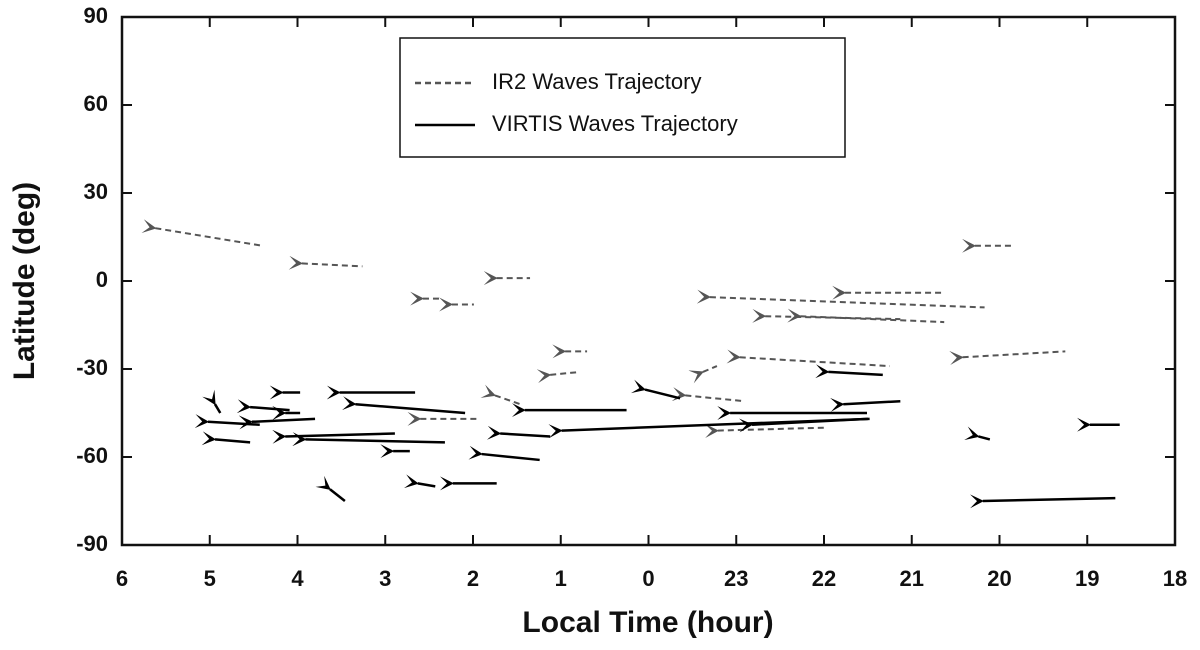 The image size is (1200, 650). I want to click on legend-label: VIRTIS Waves Trajectory, so click(615, 123).